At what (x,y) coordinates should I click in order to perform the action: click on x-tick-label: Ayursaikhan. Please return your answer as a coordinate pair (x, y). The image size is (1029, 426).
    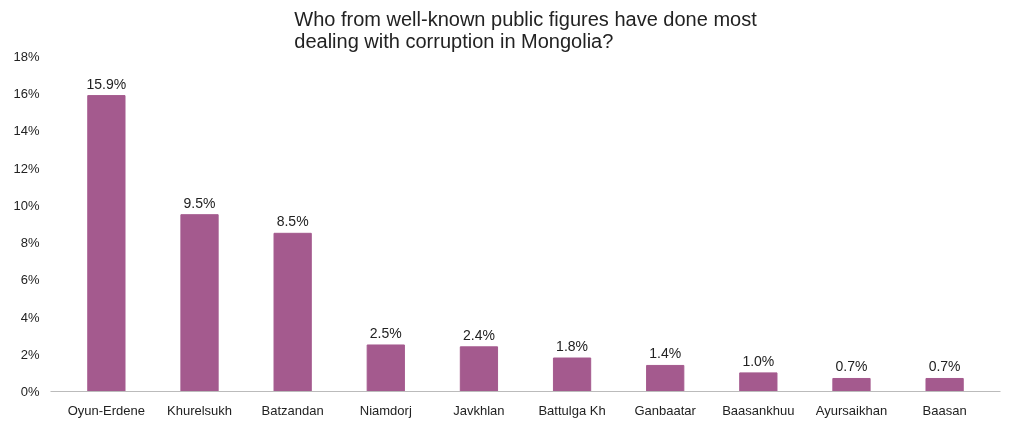
    Looking at the image, I should click on (851, 410).